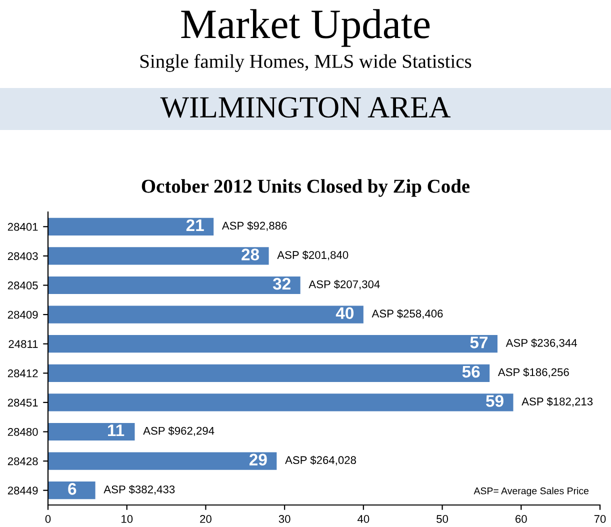 This screenshot has height=527, width=611. I want to click on x-tick-label: 30, so click(284, 519).